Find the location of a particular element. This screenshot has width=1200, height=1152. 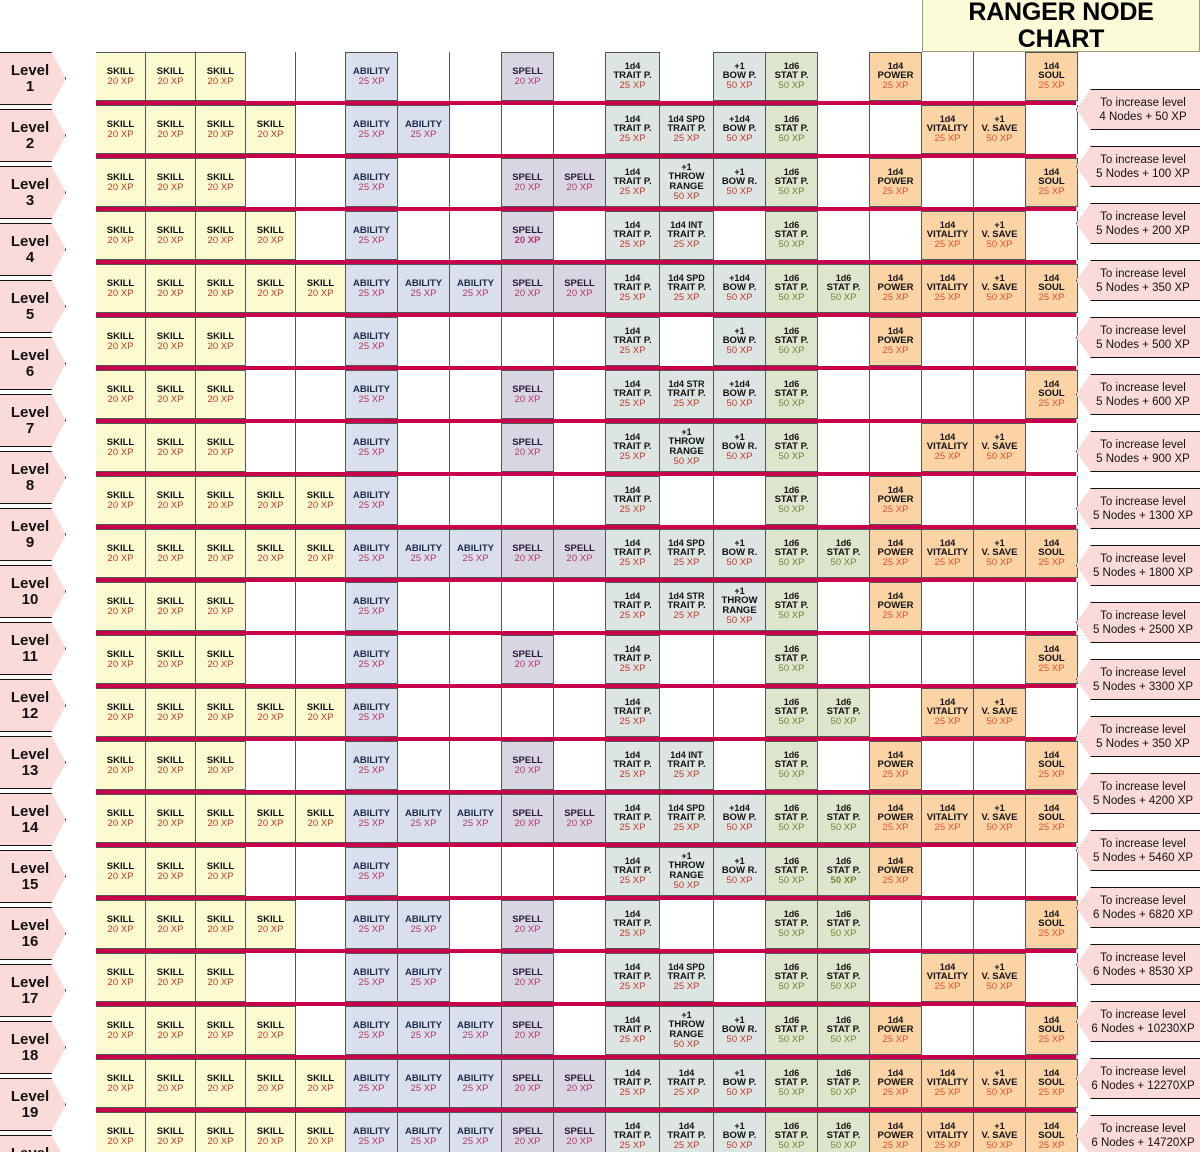

node-cell-trait-spd: 1d4 SPD TRAIT P. 25 XP is located at coordinates (687, 288).